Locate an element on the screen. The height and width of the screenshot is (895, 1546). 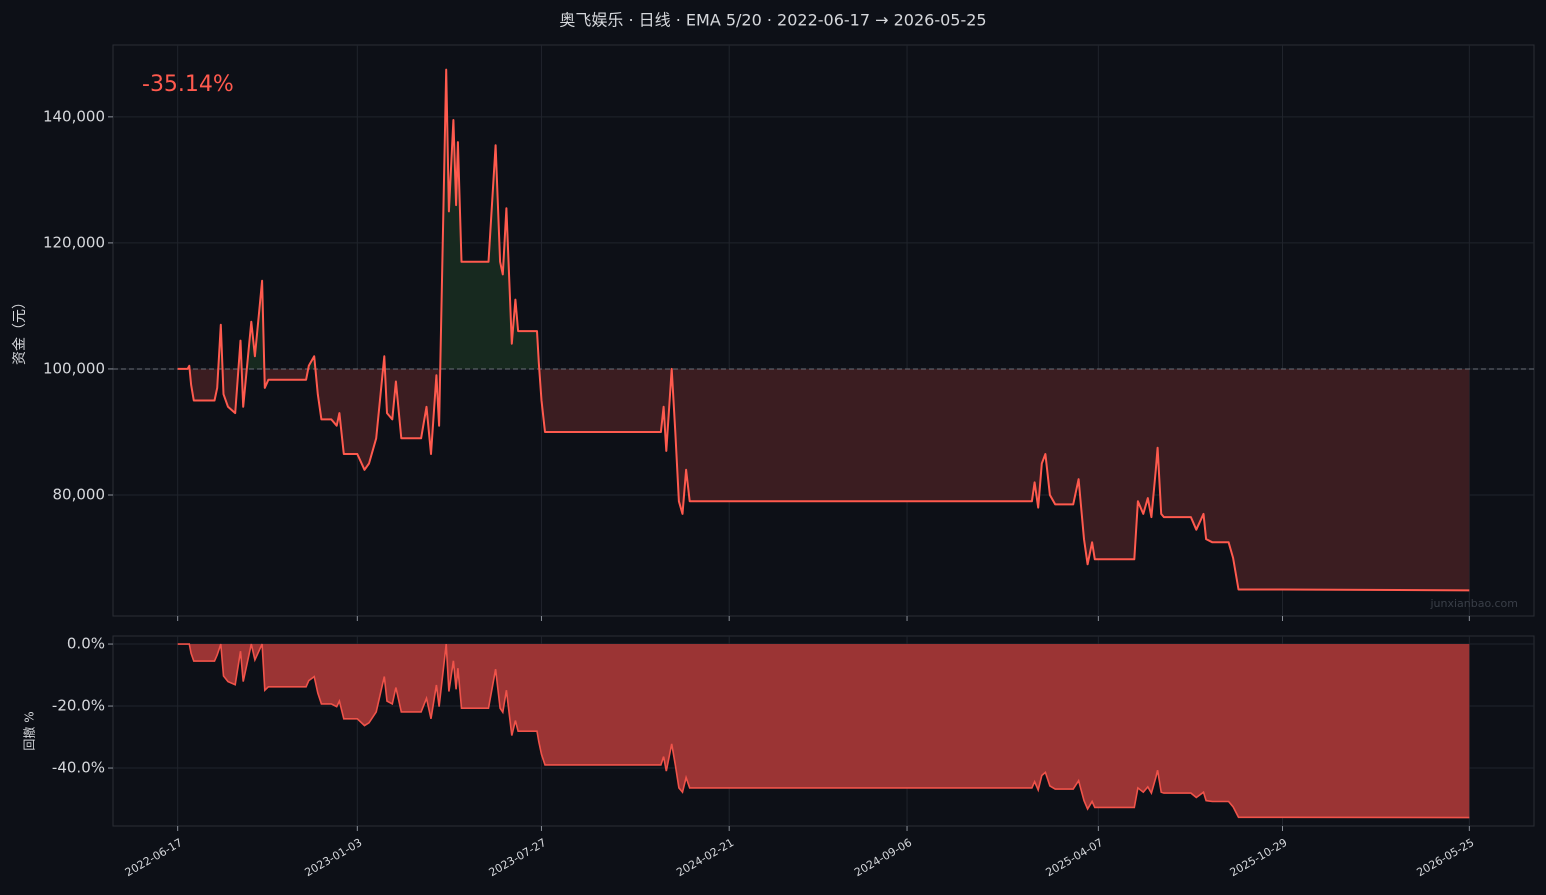
y-tick-label: 100,000 is located at coordinates (74, 368).